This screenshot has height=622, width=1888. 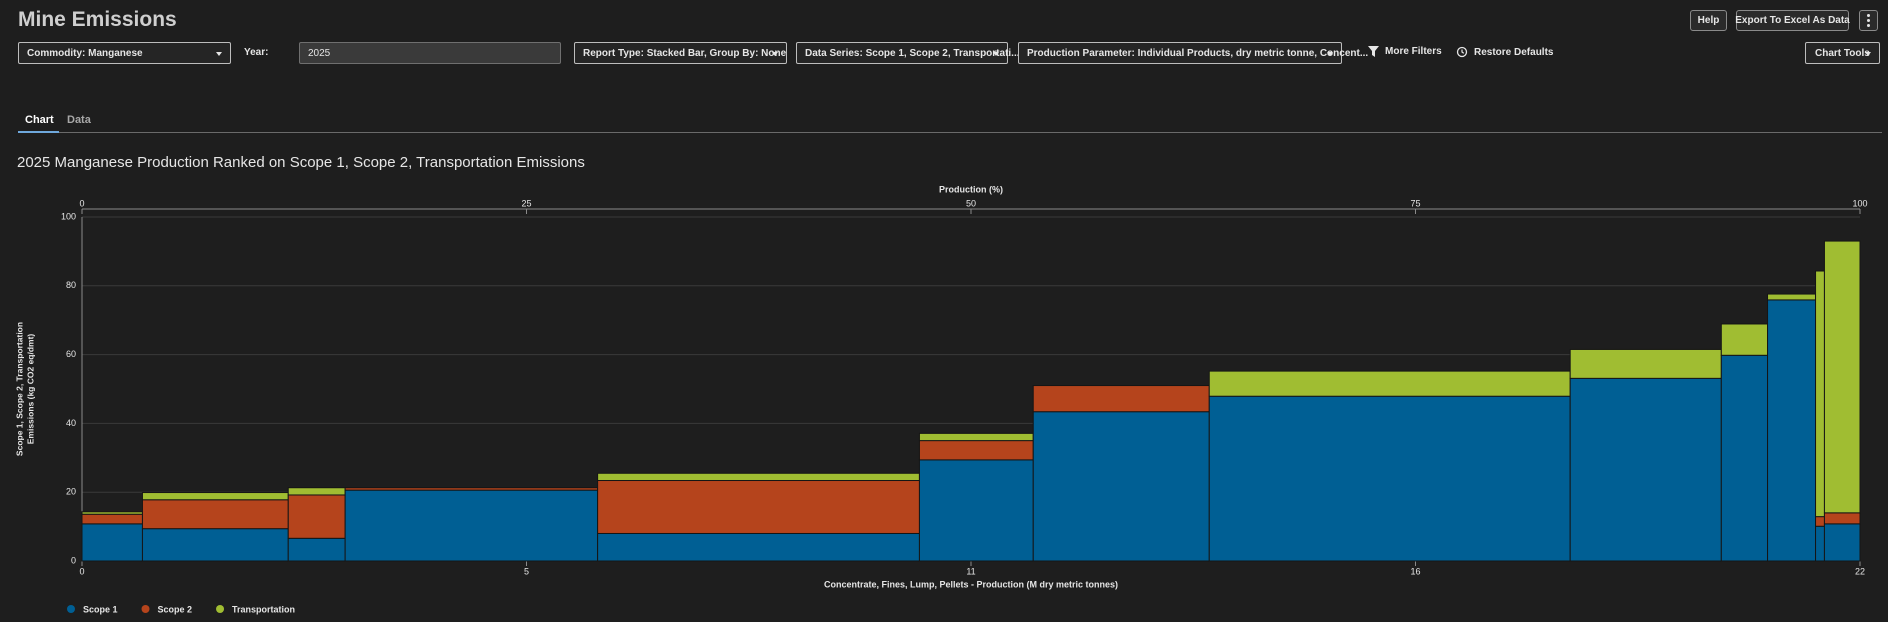 What do you see at coordinates (175, 609) in the screenshot?
I see `legend-label: Scope 2` at bounding box center [175, 609].